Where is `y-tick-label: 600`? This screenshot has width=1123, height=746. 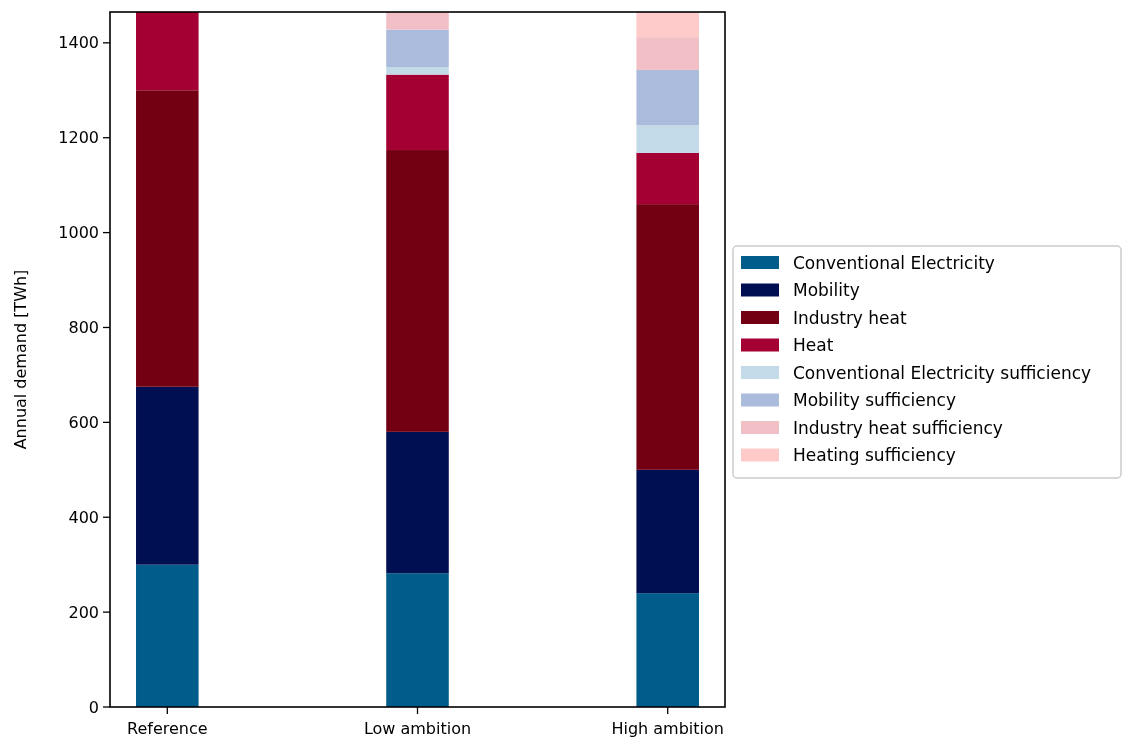 y-tick-label: 600 is located at coordinates (83, 422).